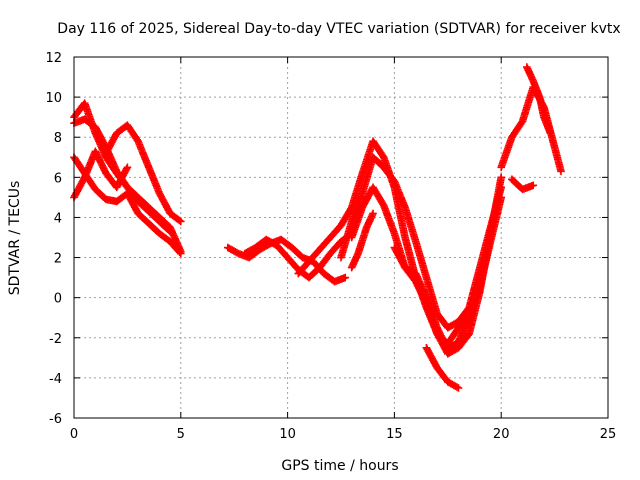 Image resolution: width=640 pixels, height=480 pixels. What do you see at coordinates (55, 379) in the screenshot?
I see `y-tick-label: -4` at bounding box center [55, 379].